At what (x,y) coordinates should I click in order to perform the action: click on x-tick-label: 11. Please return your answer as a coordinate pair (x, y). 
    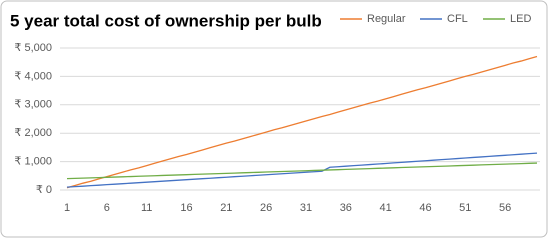
    Looking at the image, I should click on (146, 208).